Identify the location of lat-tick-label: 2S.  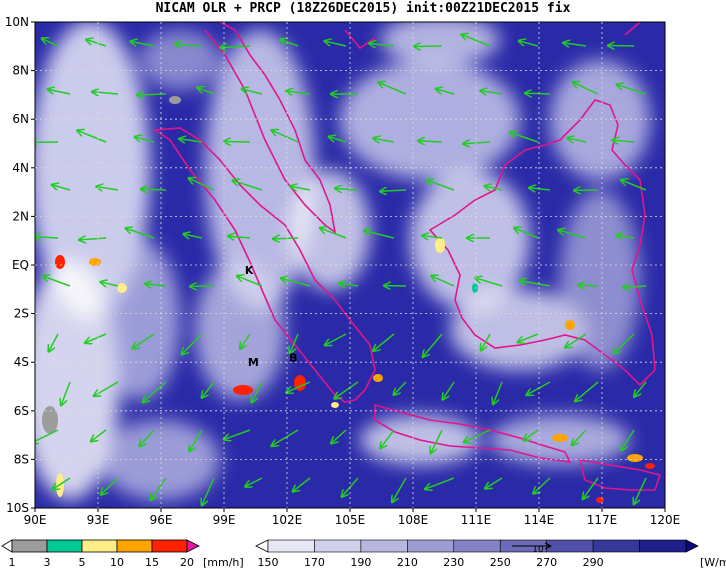
(21, 314).